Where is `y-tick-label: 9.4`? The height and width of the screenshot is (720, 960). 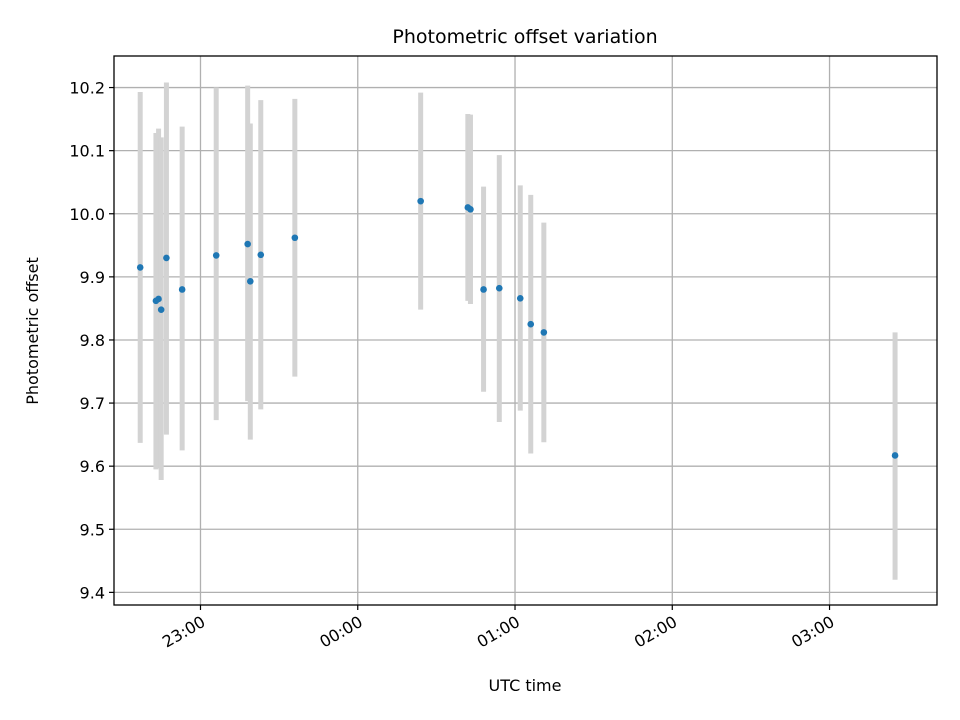 y-tick-label: 9.4 is located at coordinates (92, 592).